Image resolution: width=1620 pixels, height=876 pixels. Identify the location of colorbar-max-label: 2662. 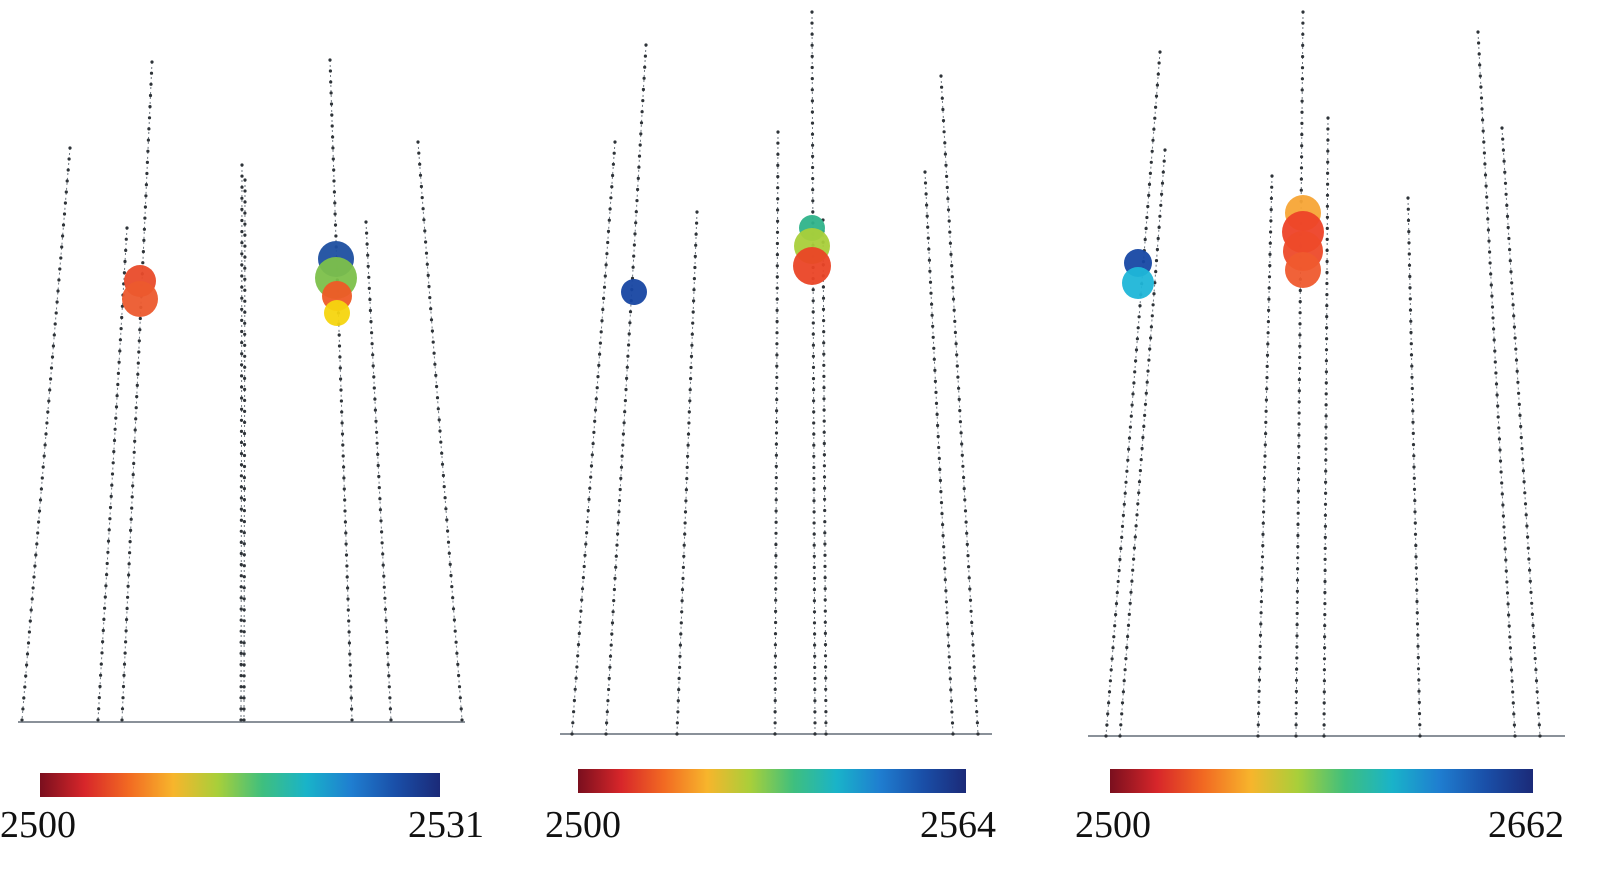
(1526, 825).